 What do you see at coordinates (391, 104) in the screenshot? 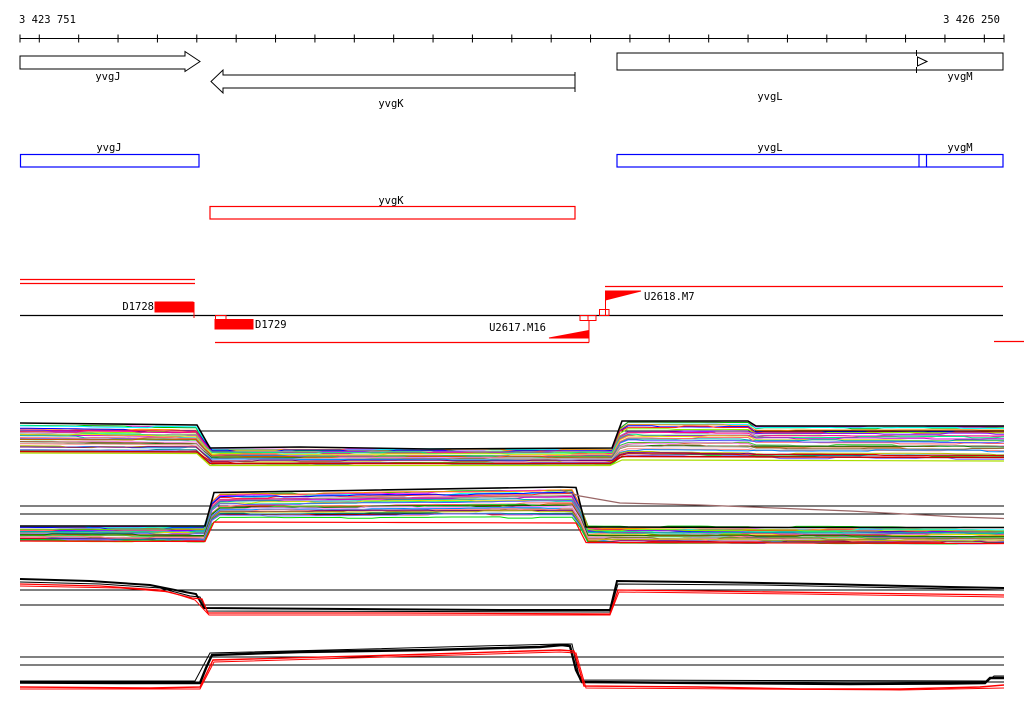
I see `gene-arrow-label-yvgK: yvgK` at bounding box center [391, 104].